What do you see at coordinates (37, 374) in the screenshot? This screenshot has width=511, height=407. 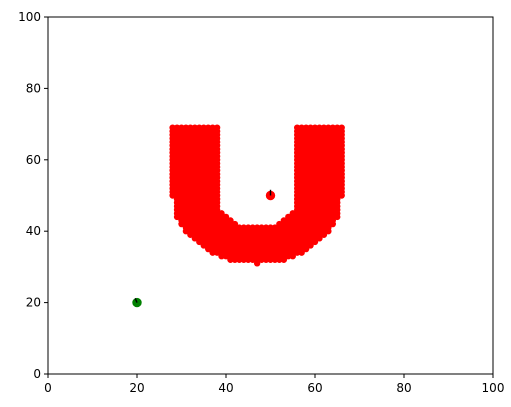 I see `y-tick-label: 0` at bounding box center [37, 374].